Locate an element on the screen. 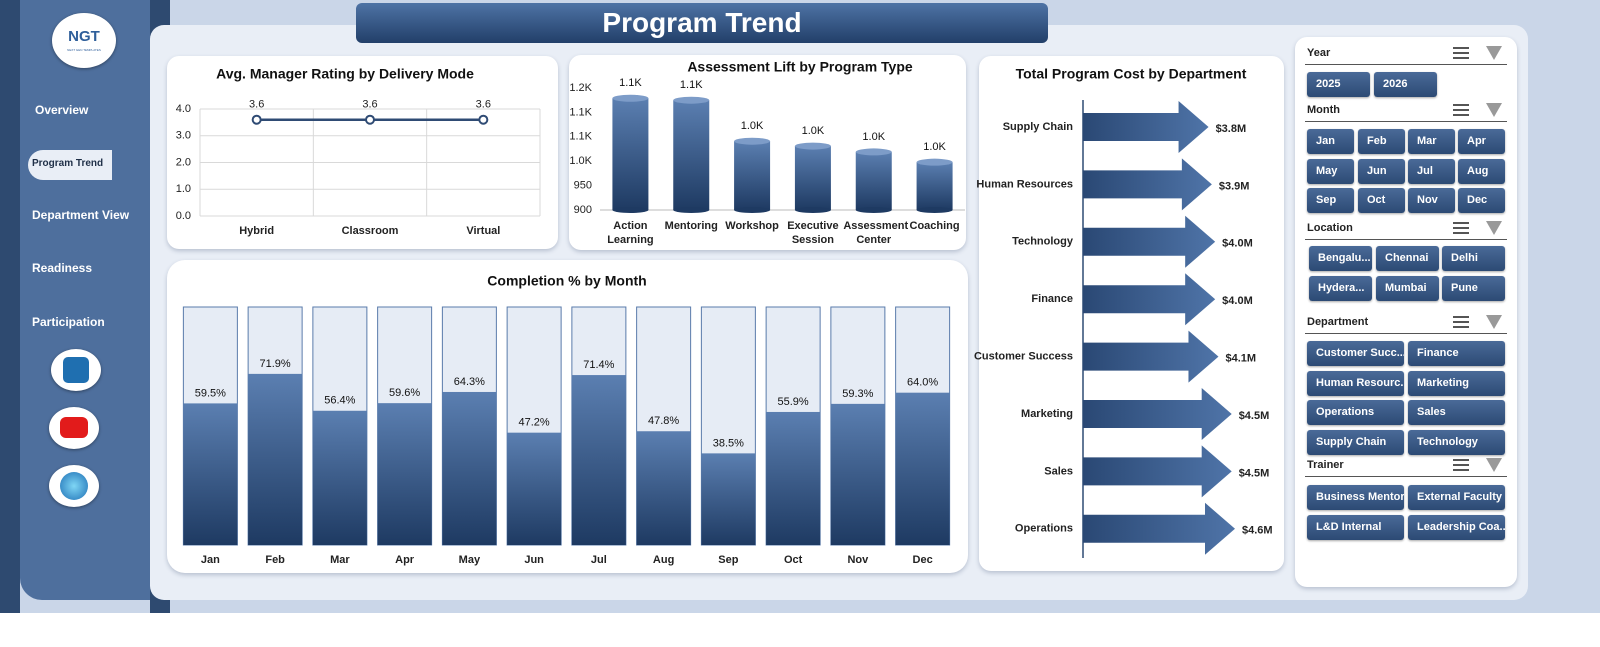 This screenshot has height=647, width=1600. data-label: 56.4% is located at coordinates (339, 401).